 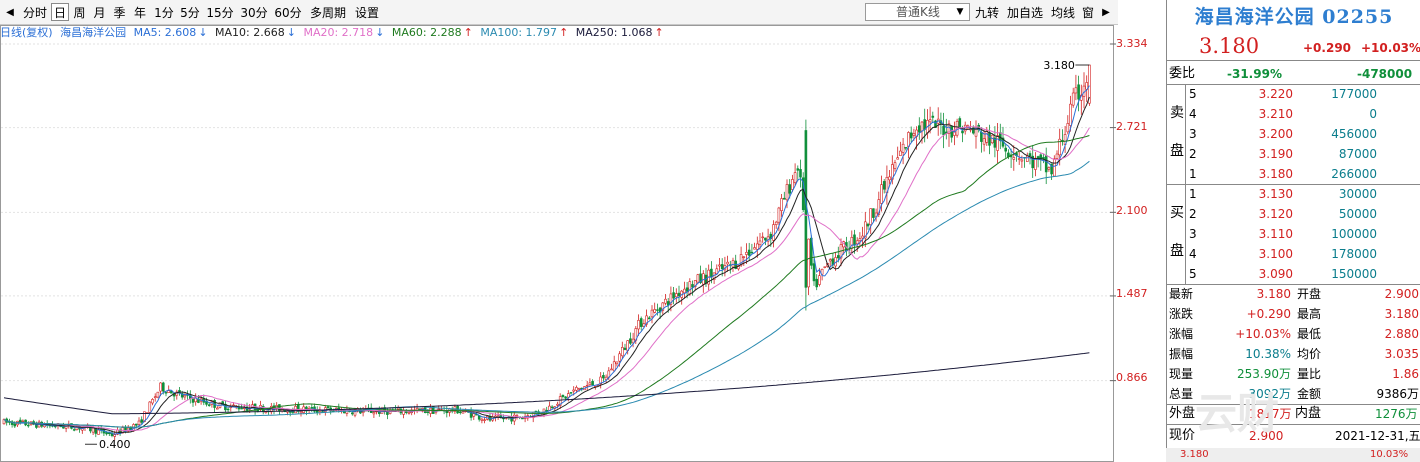 I want to click on bid-side-label: 买, so click(x=1177, y=213).